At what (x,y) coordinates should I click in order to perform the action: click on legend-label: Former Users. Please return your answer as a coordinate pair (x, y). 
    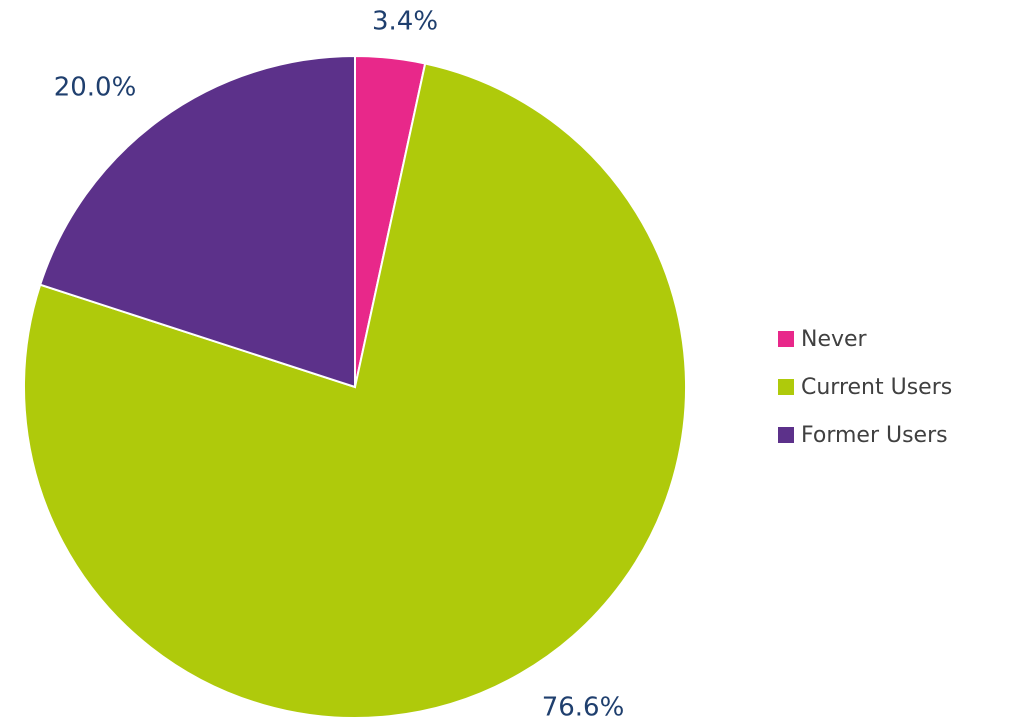
    Looking at the image, I should click on (874, 435).